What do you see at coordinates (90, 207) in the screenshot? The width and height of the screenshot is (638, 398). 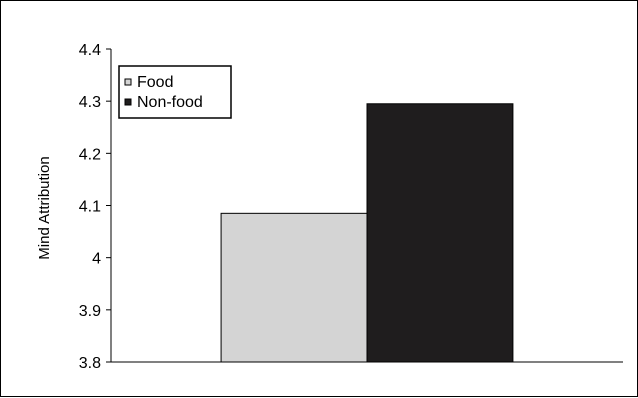 I see `y-tick-label: 4.1` at bounding box center [90, 207].